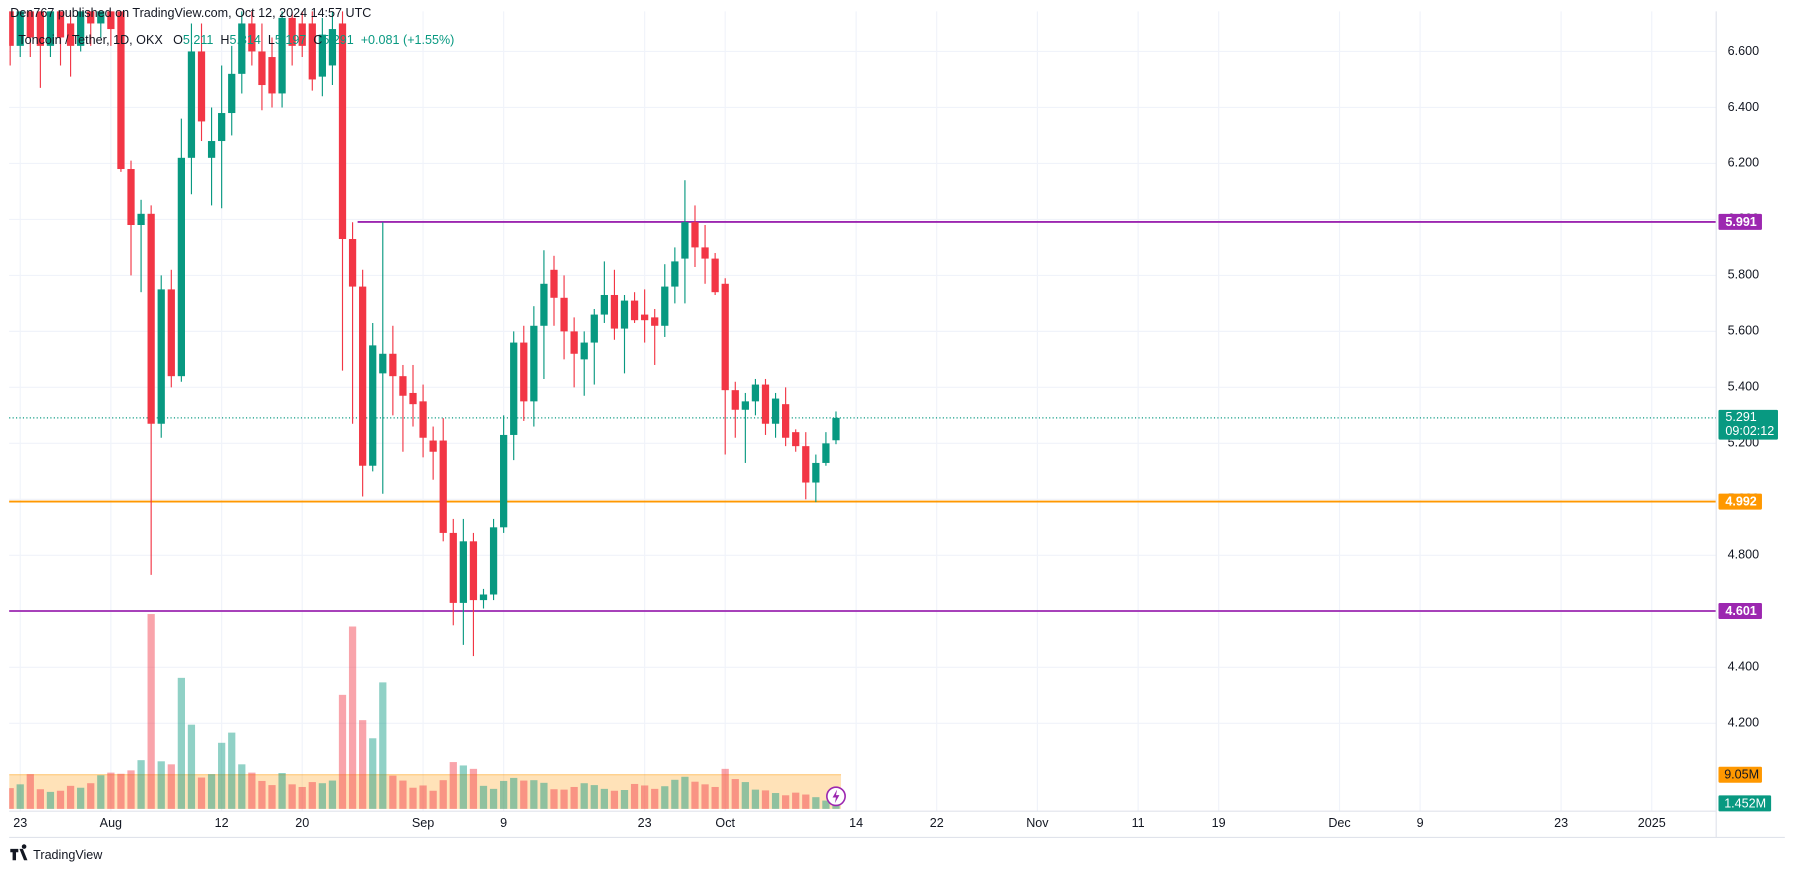 The width and height of the screenshot is (1794, 874). I want to click on ohlc-value: 5.211, so click(198, 40).